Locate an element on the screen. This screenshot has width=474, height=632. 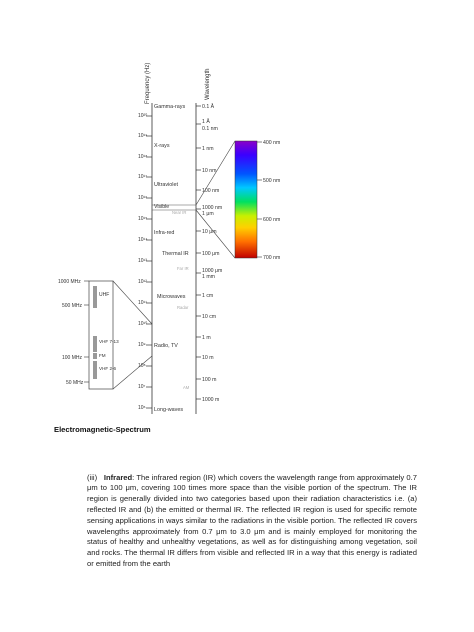
region-near-ir: Near IR is located at coordinates (179, 212).